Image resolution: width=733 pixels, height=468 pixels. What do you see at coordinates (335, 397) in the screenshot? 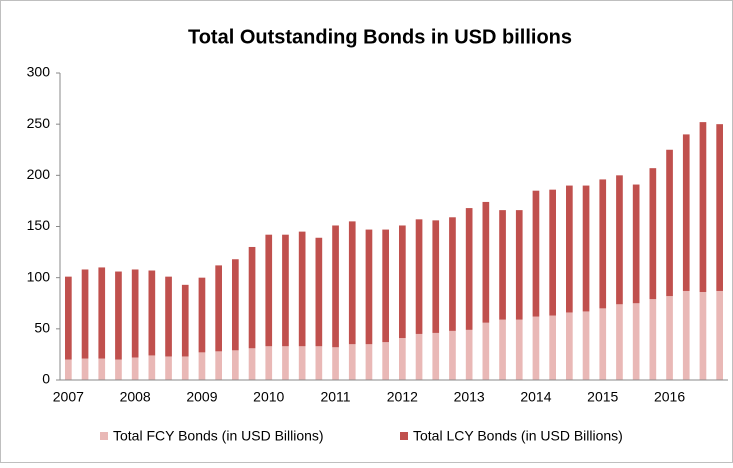
I see `x-tick-label: 2011` at bounding box center [335, 397].